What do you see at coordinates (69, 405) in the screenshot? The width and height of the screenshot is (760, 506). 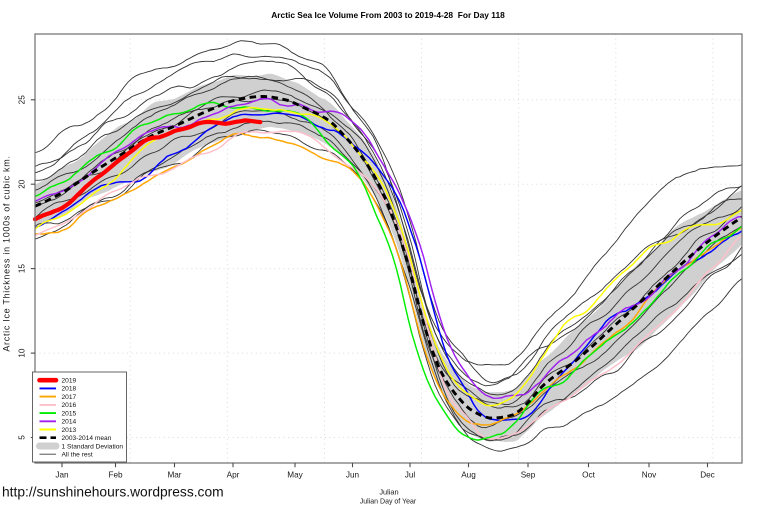 I see `svg-text: 2016` at bounding box center [69, 405].